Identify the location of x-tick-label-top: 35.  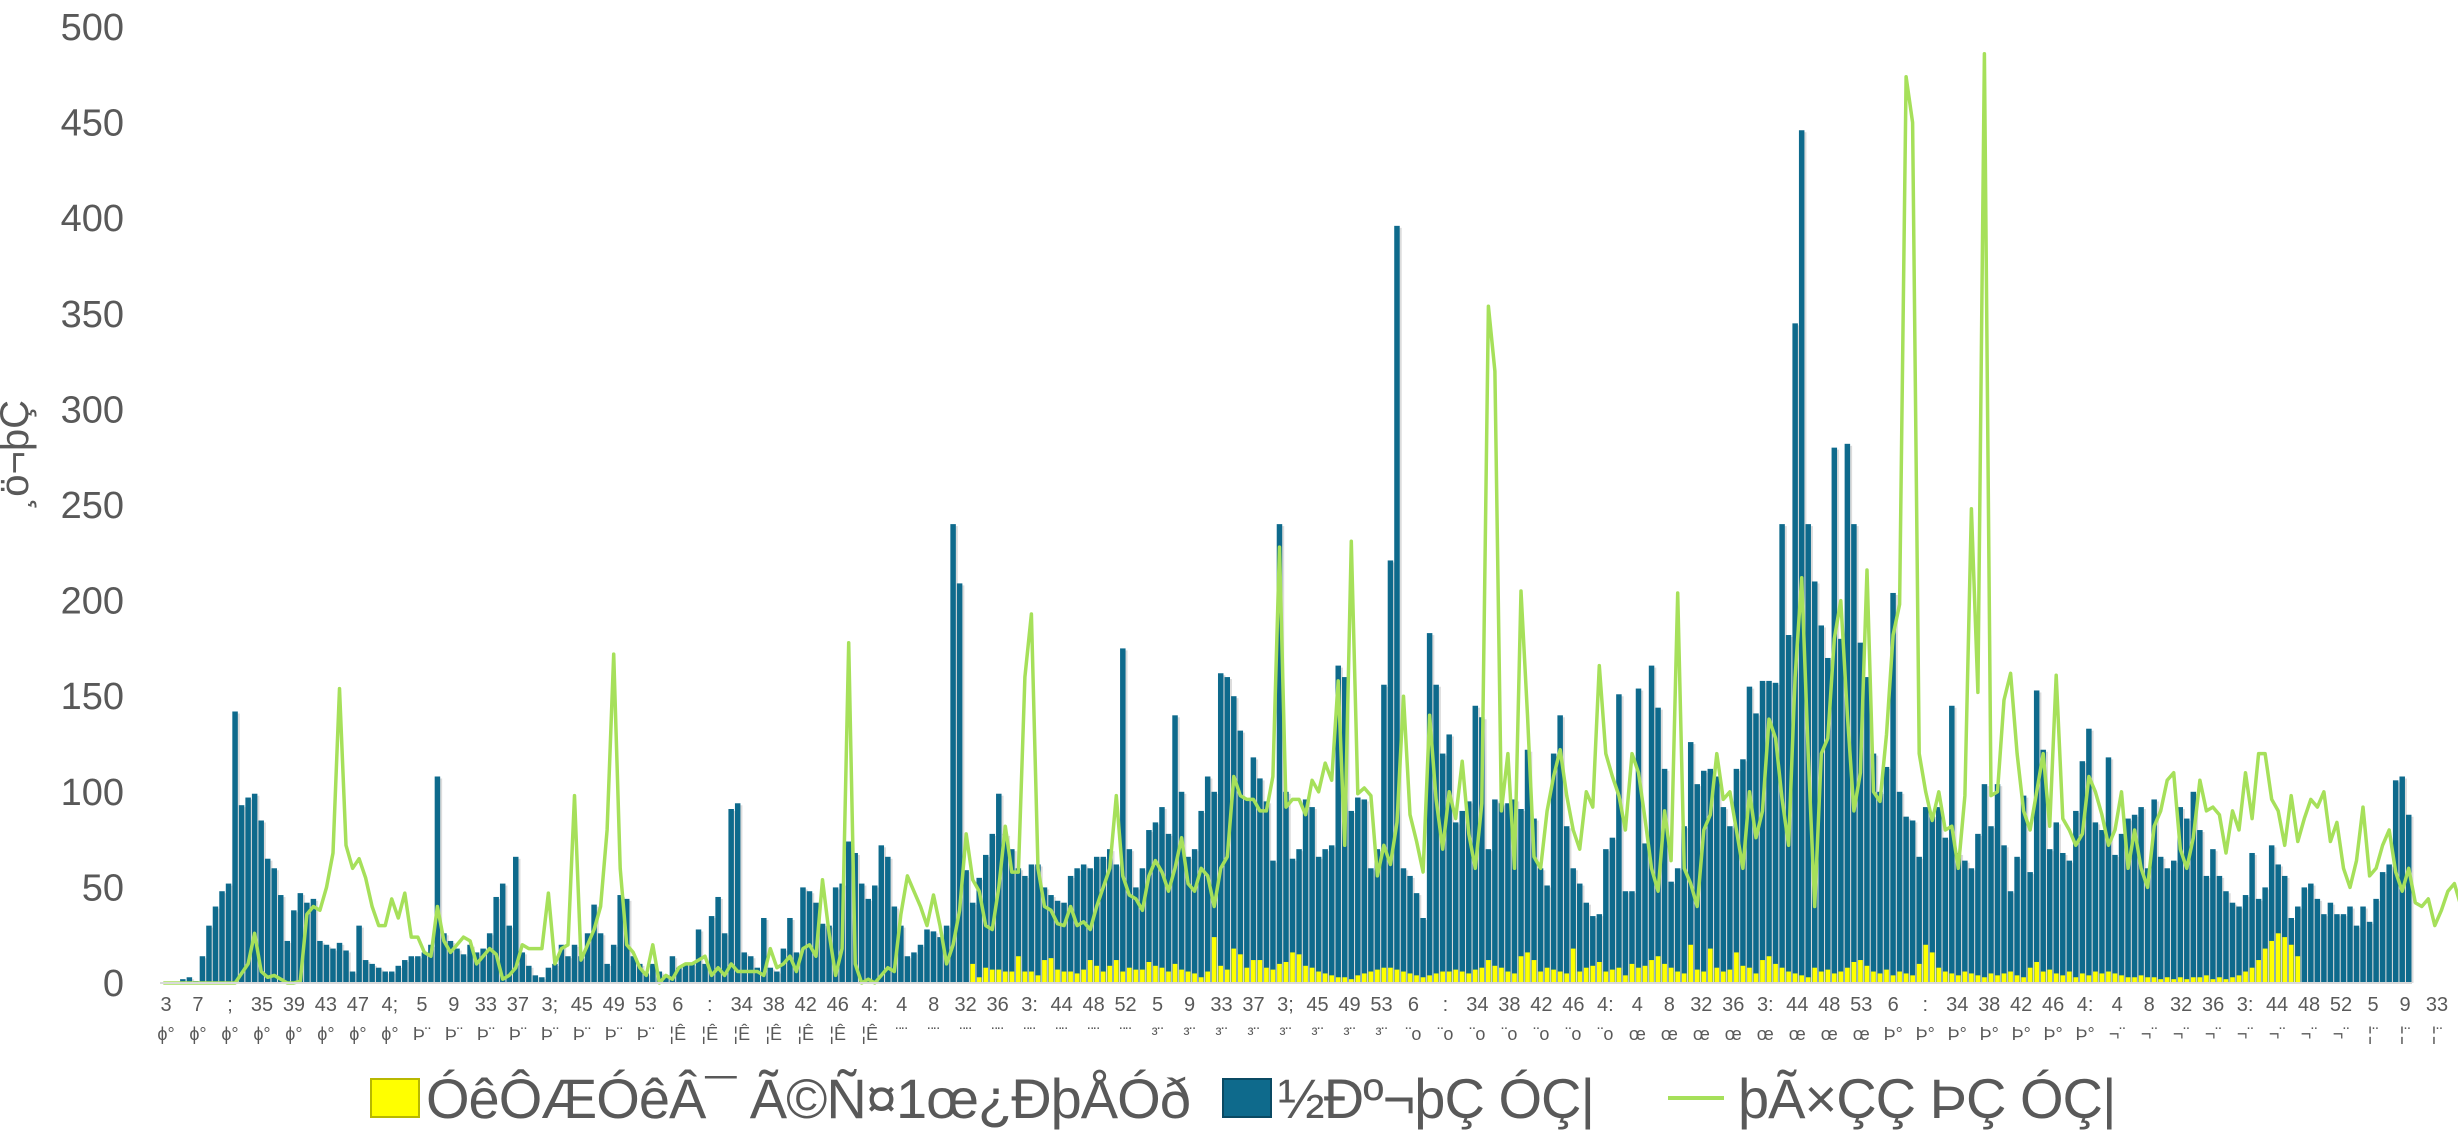
(262, 1005).